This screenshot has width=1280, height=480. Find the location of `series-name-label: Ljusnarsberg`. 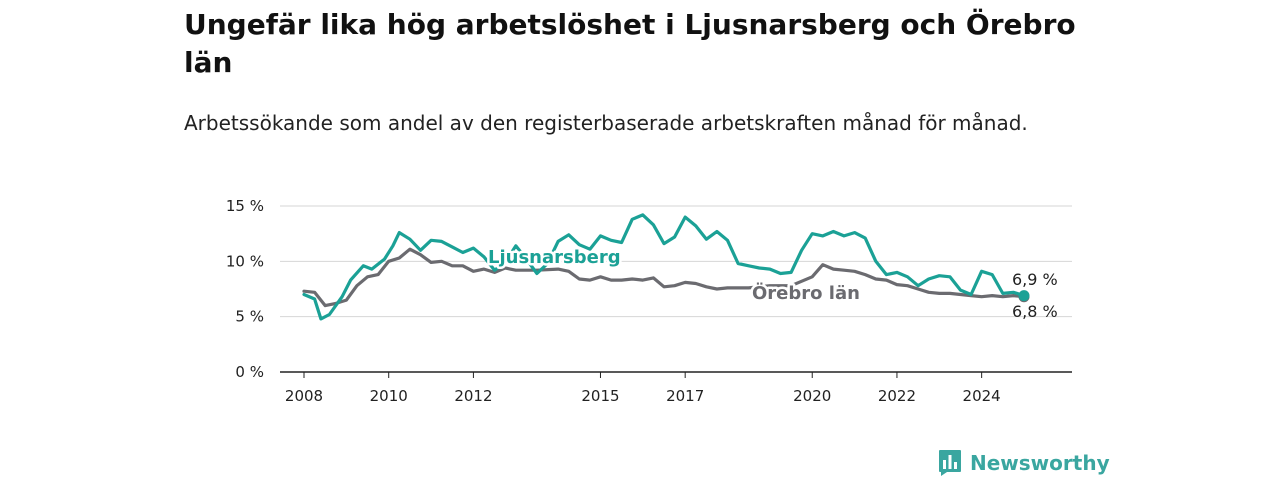

series-name-label: Ljusnarsberg is located at coordinates (554, 257).